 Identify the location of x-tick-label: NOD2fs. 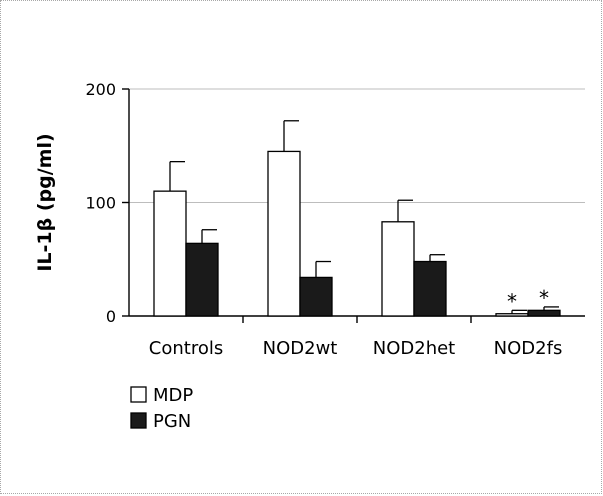
(528, 348).